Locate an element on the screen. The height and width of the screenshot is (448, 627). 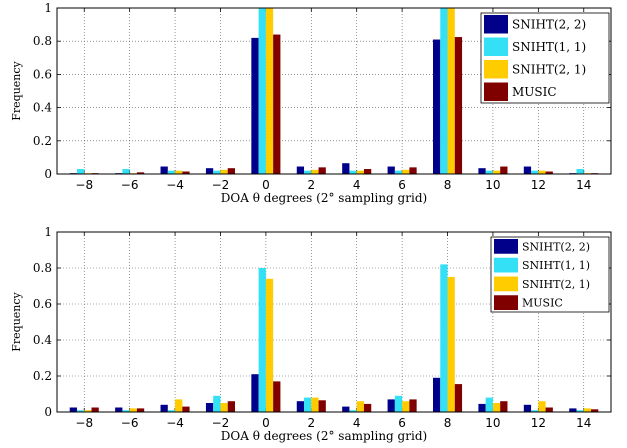
y-tick-label: 0.2 is located at coordinates (42, 141).